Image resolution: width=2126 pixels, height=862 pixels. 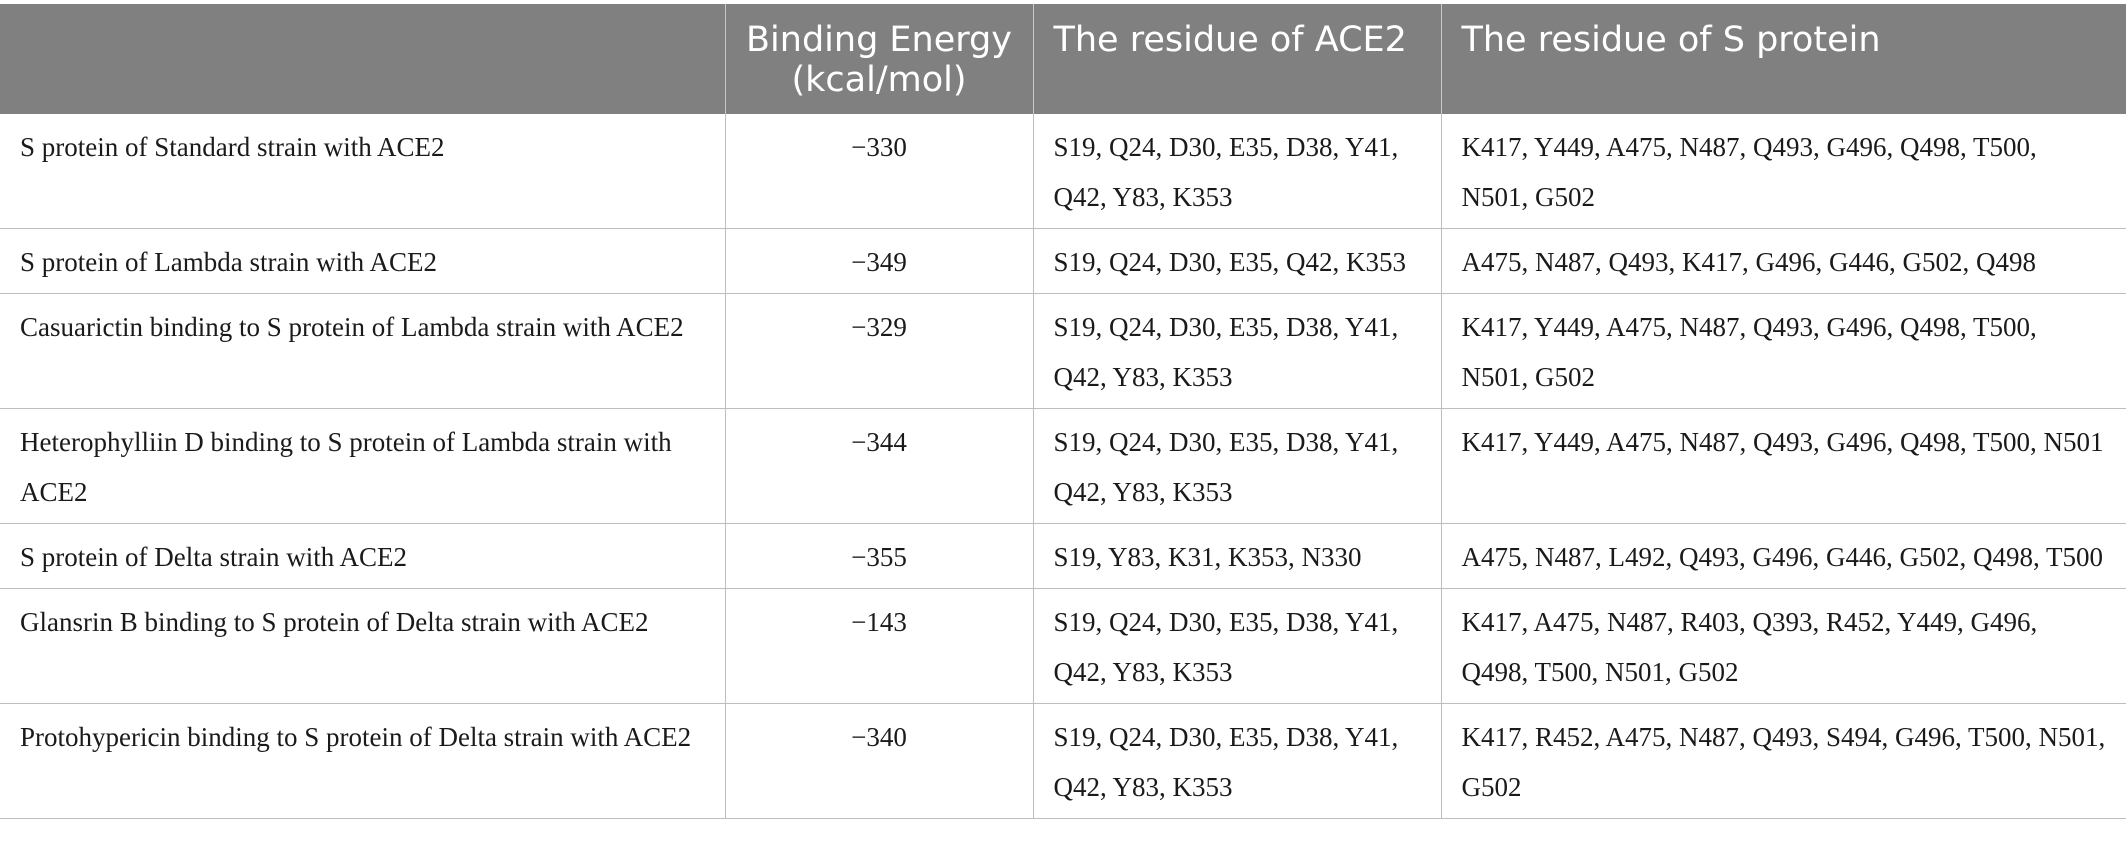 I want to click on header-ace2-residue: The residue of ACE2, so click(x=1237, y=59).